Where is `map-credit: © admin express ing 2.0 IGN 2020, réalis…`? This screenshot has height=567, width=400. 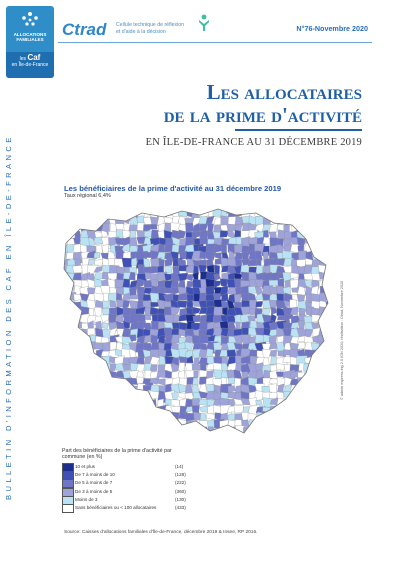
map-credit: © admin express ing 2.0 IGN 2020, réalis… is located at coordinates (342, 340).